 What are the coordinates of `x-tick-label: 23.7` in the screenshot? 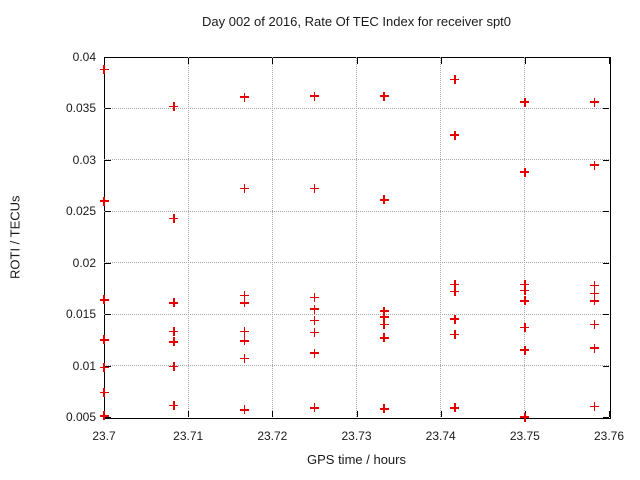 It's located at (104, 436).